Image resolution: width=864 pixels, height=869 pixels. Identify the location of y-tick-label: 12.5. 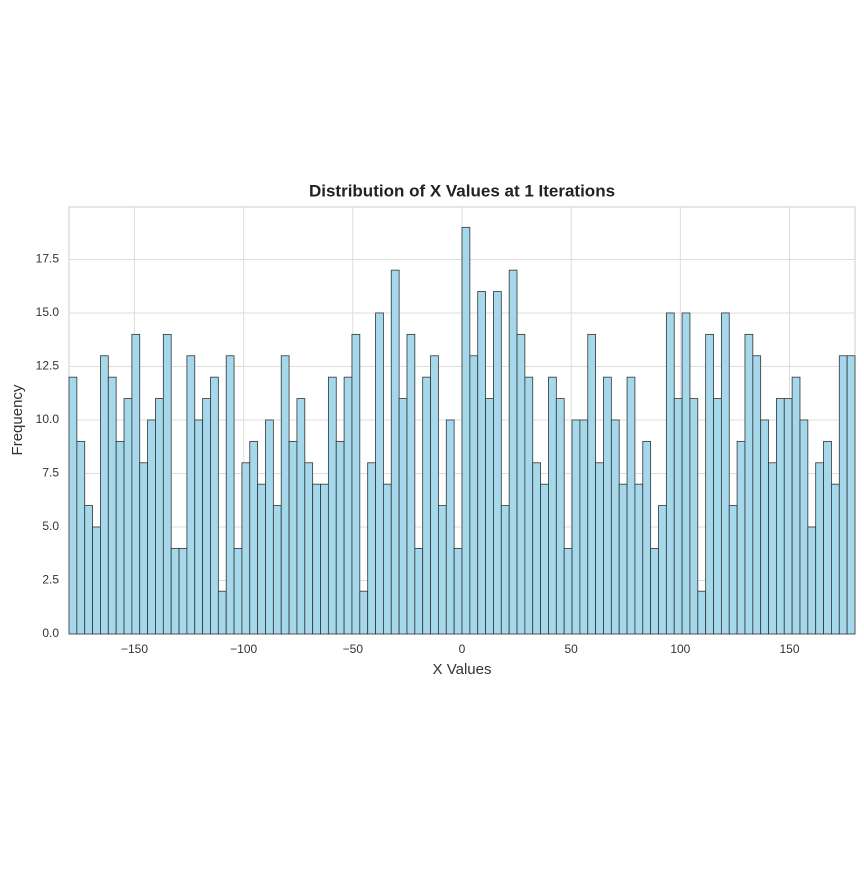
(48, 366).